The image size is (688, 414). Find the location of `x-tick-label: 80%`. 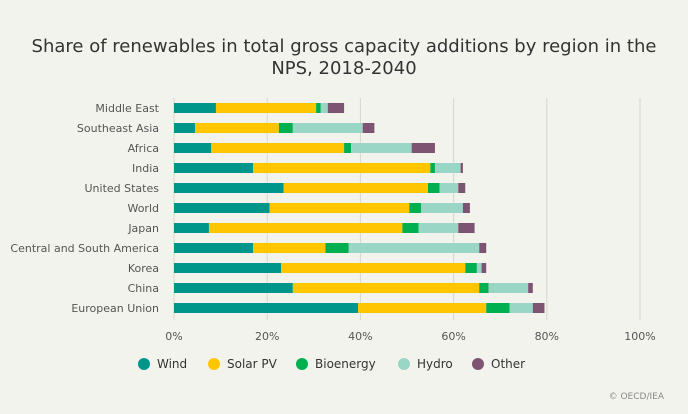

x-tick-label: 80% is located at coordinates (547, 336).